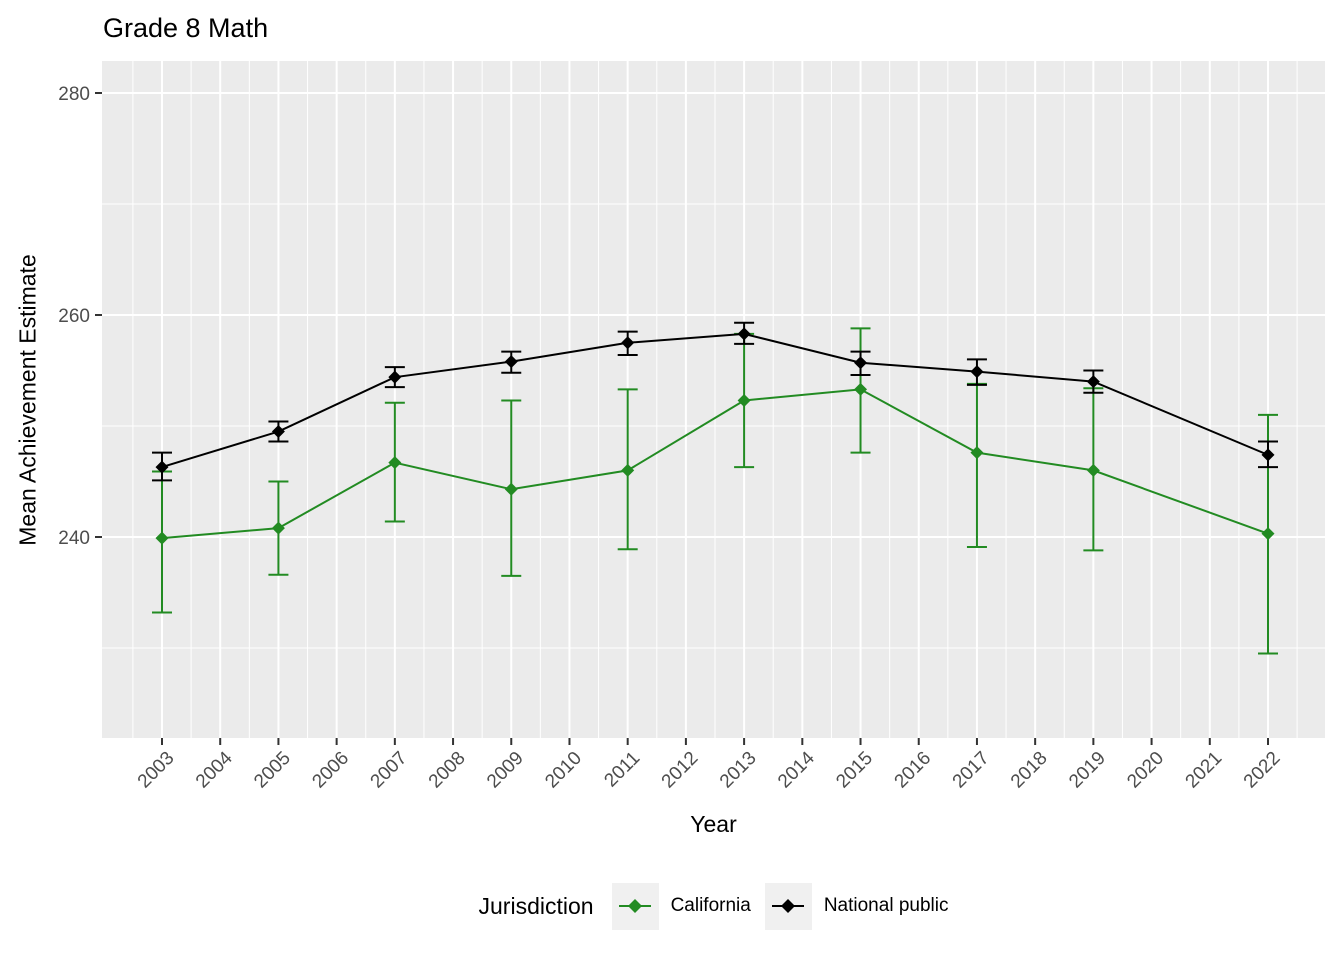 The height and width of the screenshot is (960, 1344). What do you see at coordinates (1262, 770) in the screenshot?
I see `x-tick-label: 2022` at bounding box center [1262, 770].